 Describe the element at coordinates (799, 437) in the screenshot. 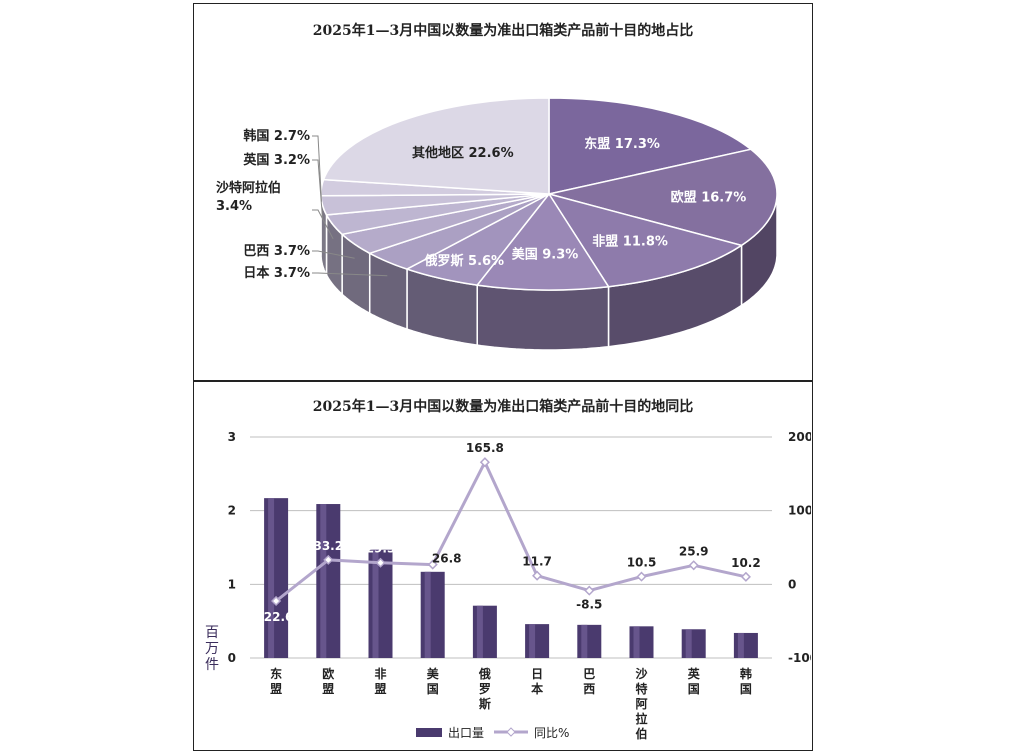

I see `y2-tick-200: 200` at that location.